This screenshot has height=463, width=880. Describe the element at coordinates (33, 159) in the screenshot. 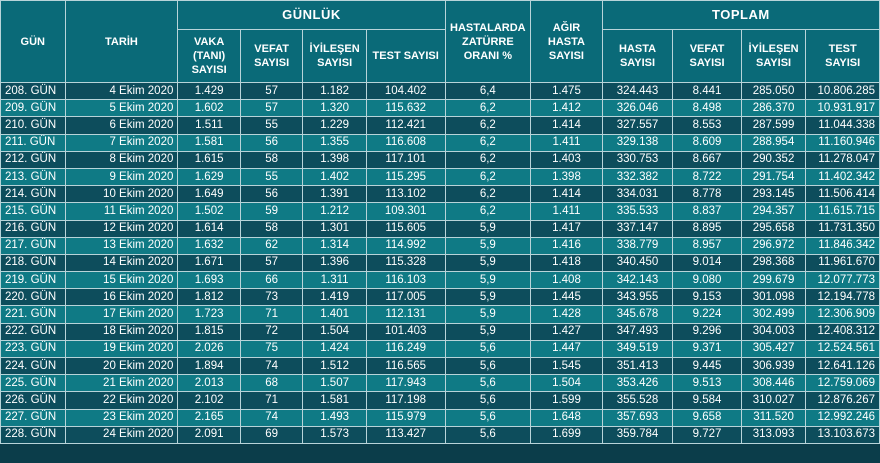

I see `cell-gun: 212. GÜN` at that location.